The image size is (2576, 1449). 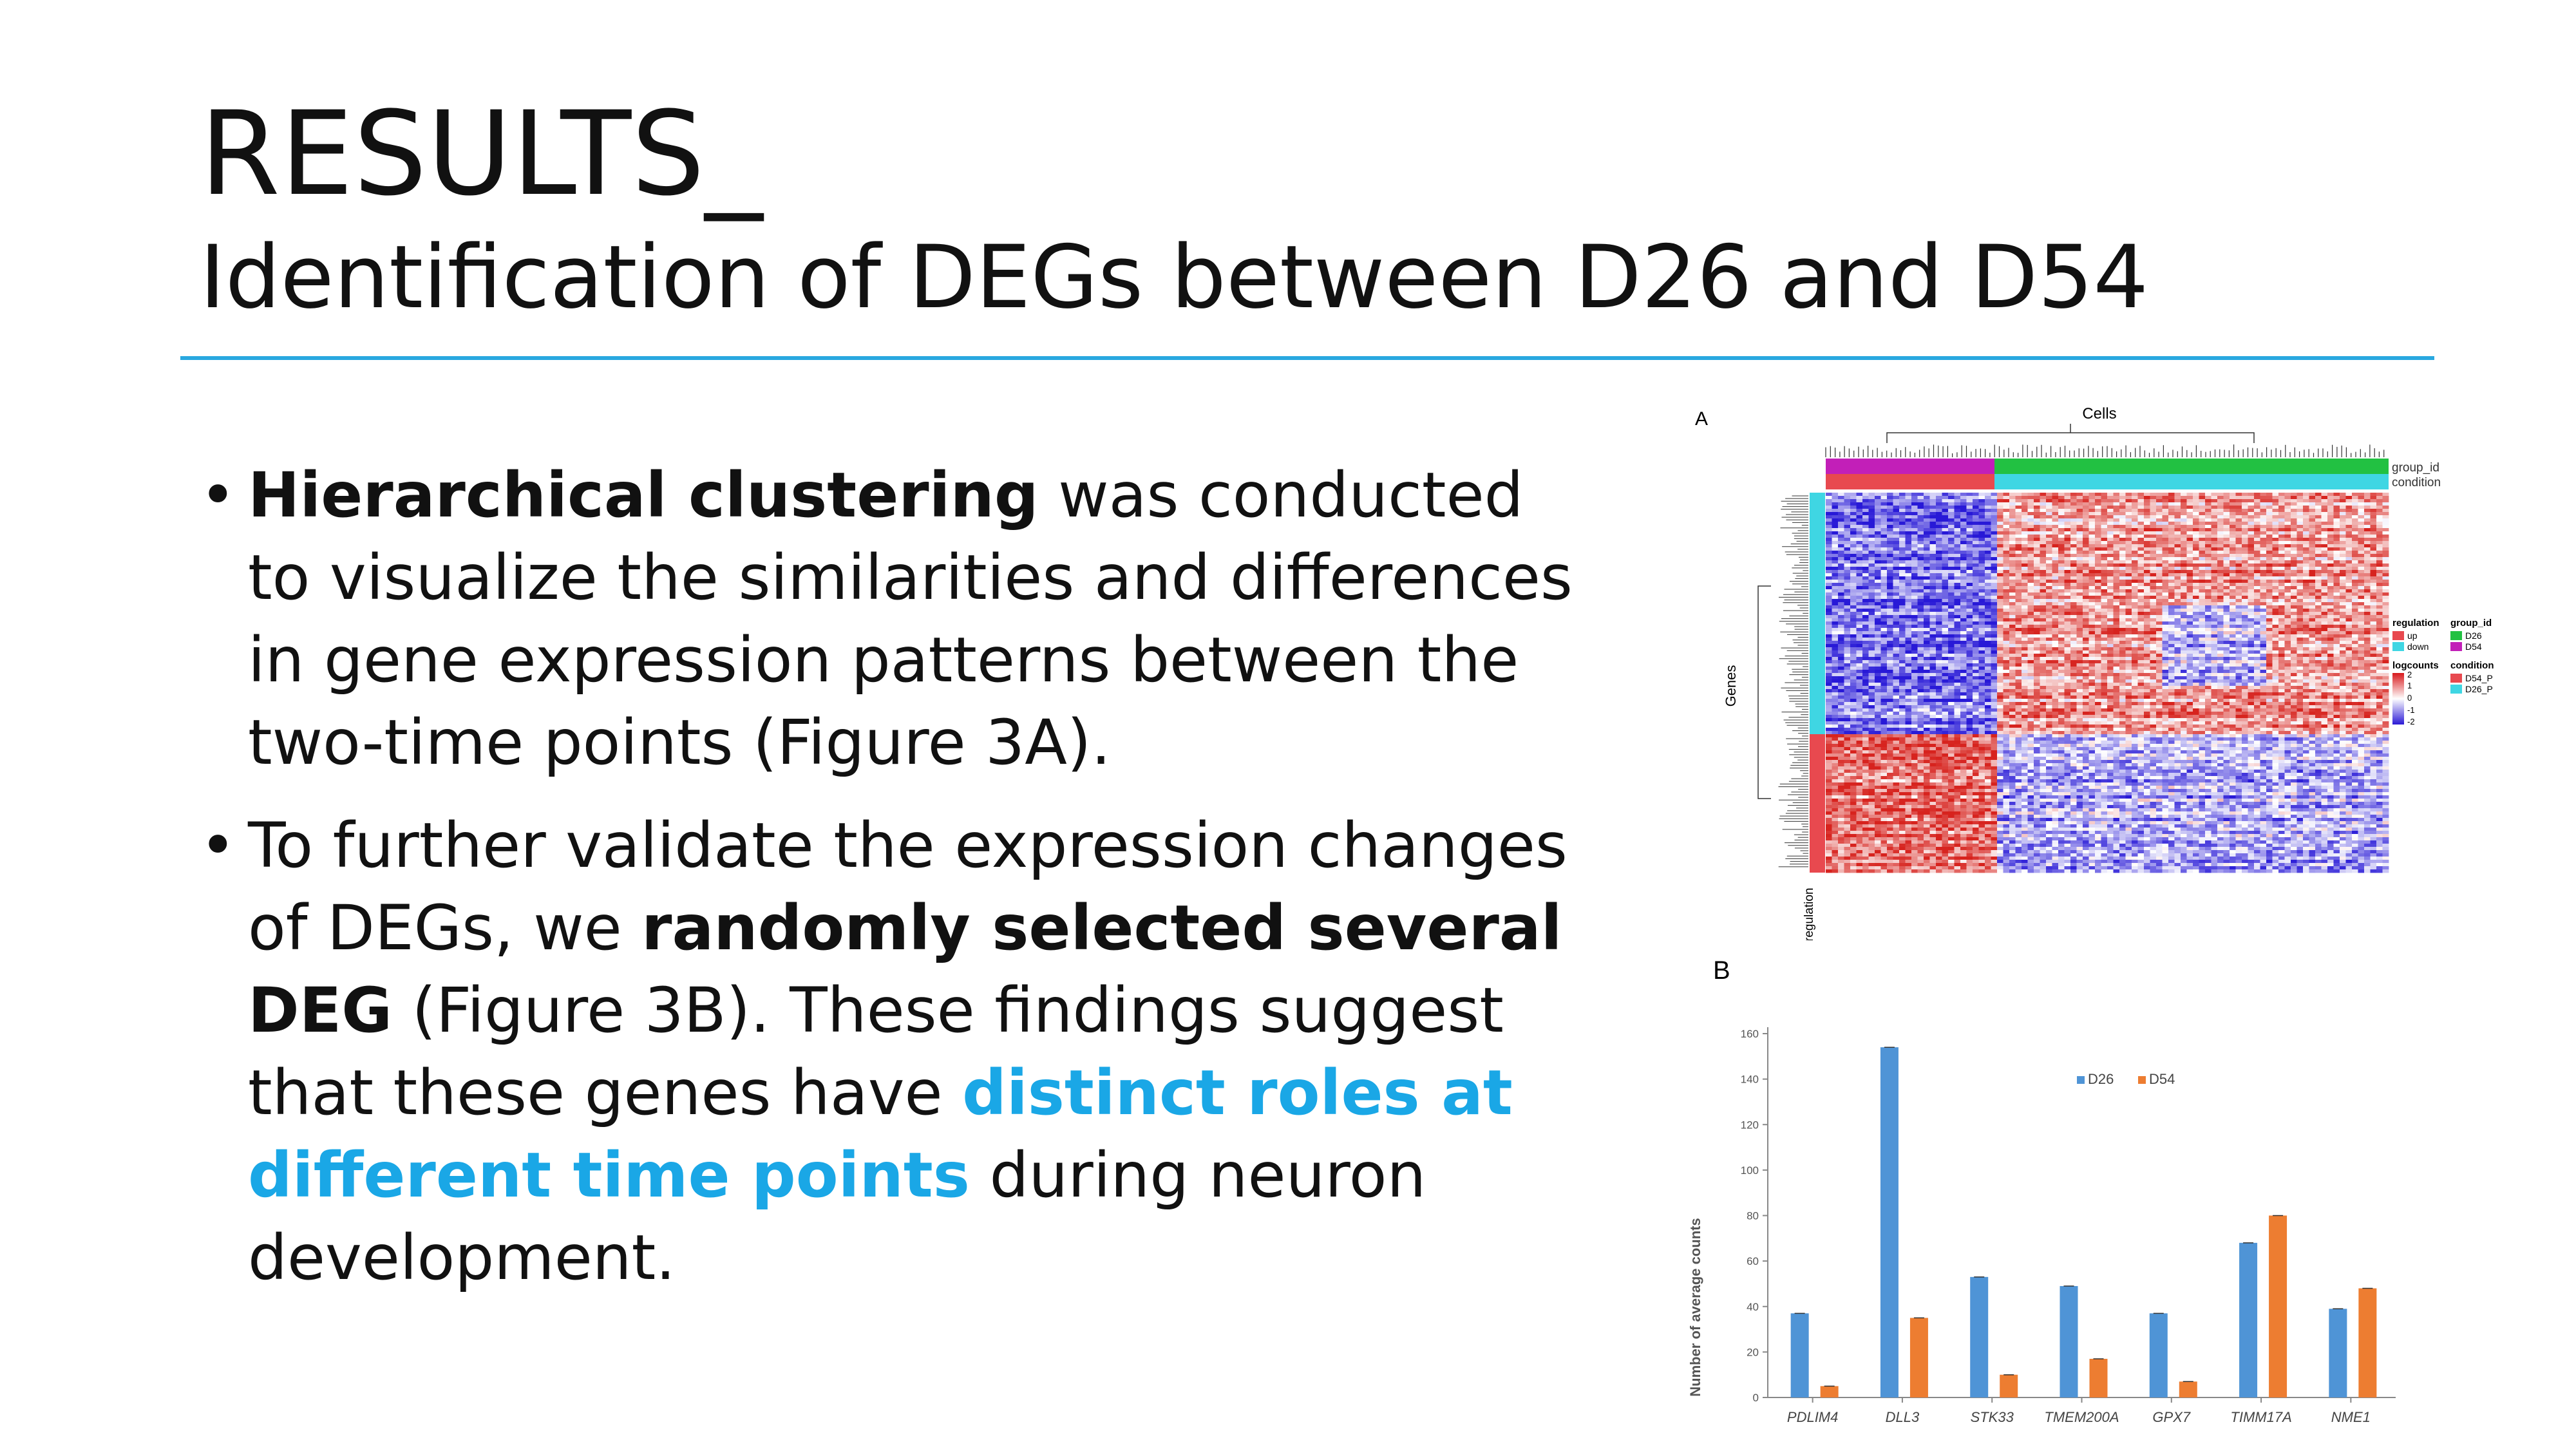 I want to click on dendrogram-root, so click(x=1764, y=692).